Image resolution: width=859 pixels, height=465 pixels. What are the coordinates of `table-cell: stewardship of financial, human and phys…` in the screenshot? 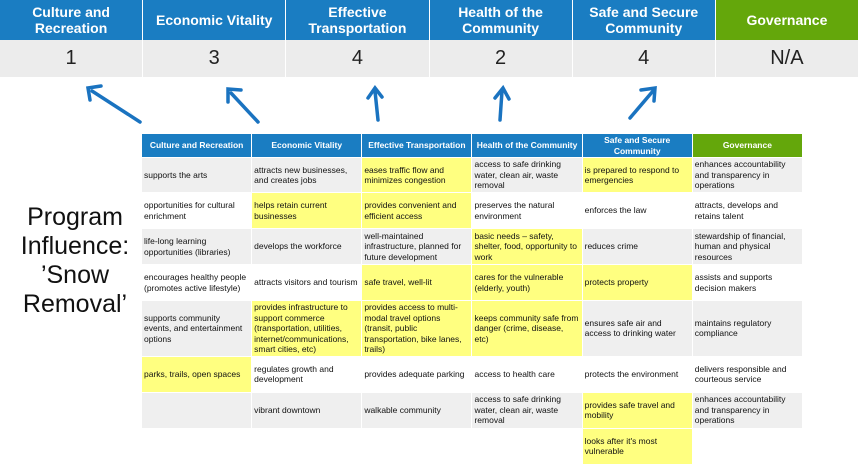 It's located at (747, 246).